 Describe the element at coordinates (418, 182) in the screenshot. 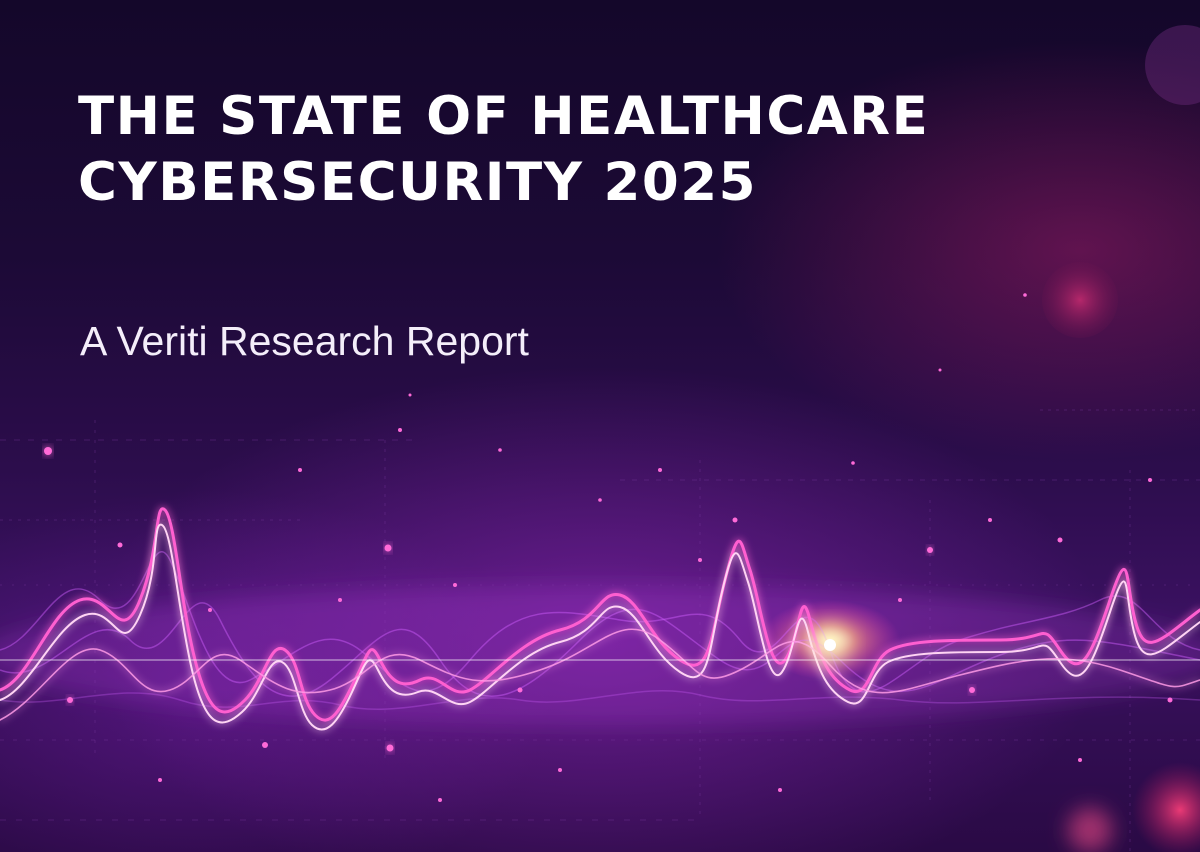

I see `report-title-line-2: CYBERSECURITY 2025` at that location.